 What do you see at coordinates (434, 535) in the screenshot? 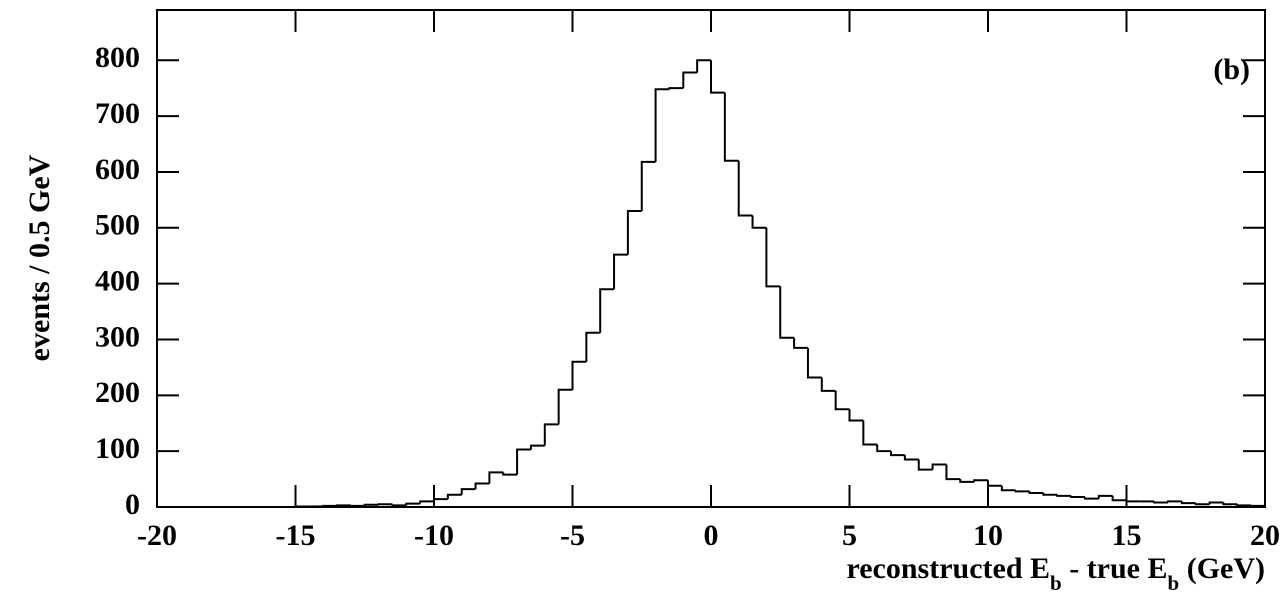
I see `x-tick-label: -10` at bounding box center [434, 535].